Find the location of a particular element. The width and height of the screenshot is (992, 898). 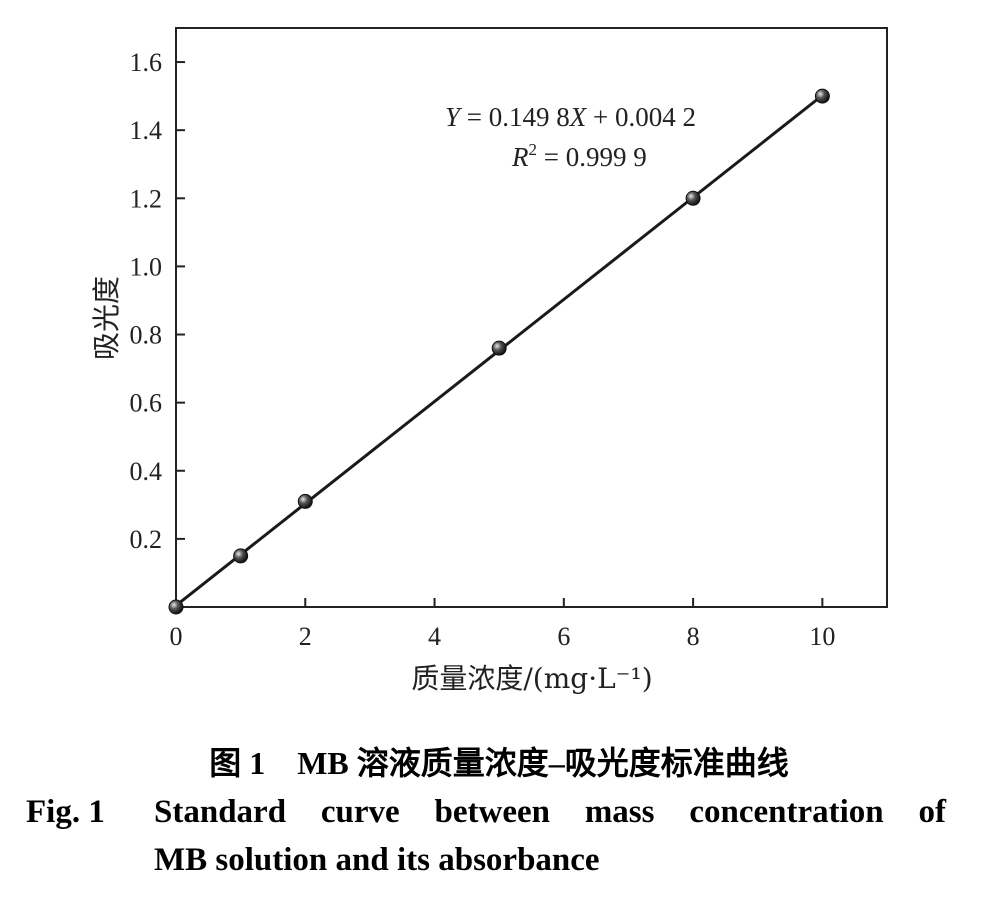

y-tick-label: 1.6 is located at coordinates (146, 62).